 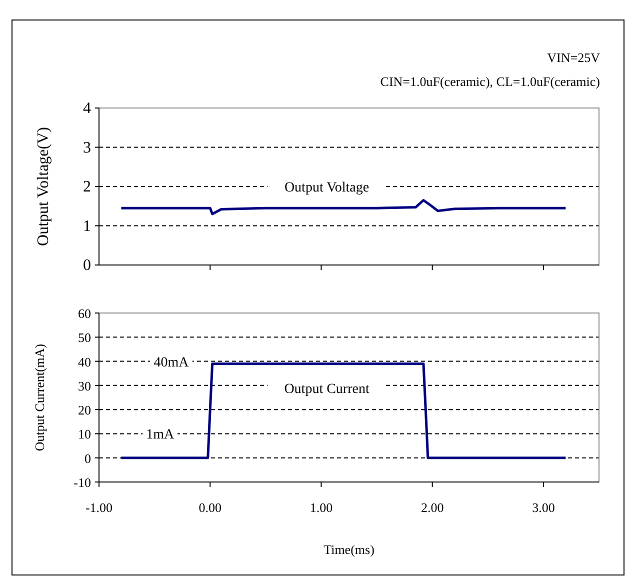 I want to click on x-tick-label: 2.00, so click(x=432, y=507).